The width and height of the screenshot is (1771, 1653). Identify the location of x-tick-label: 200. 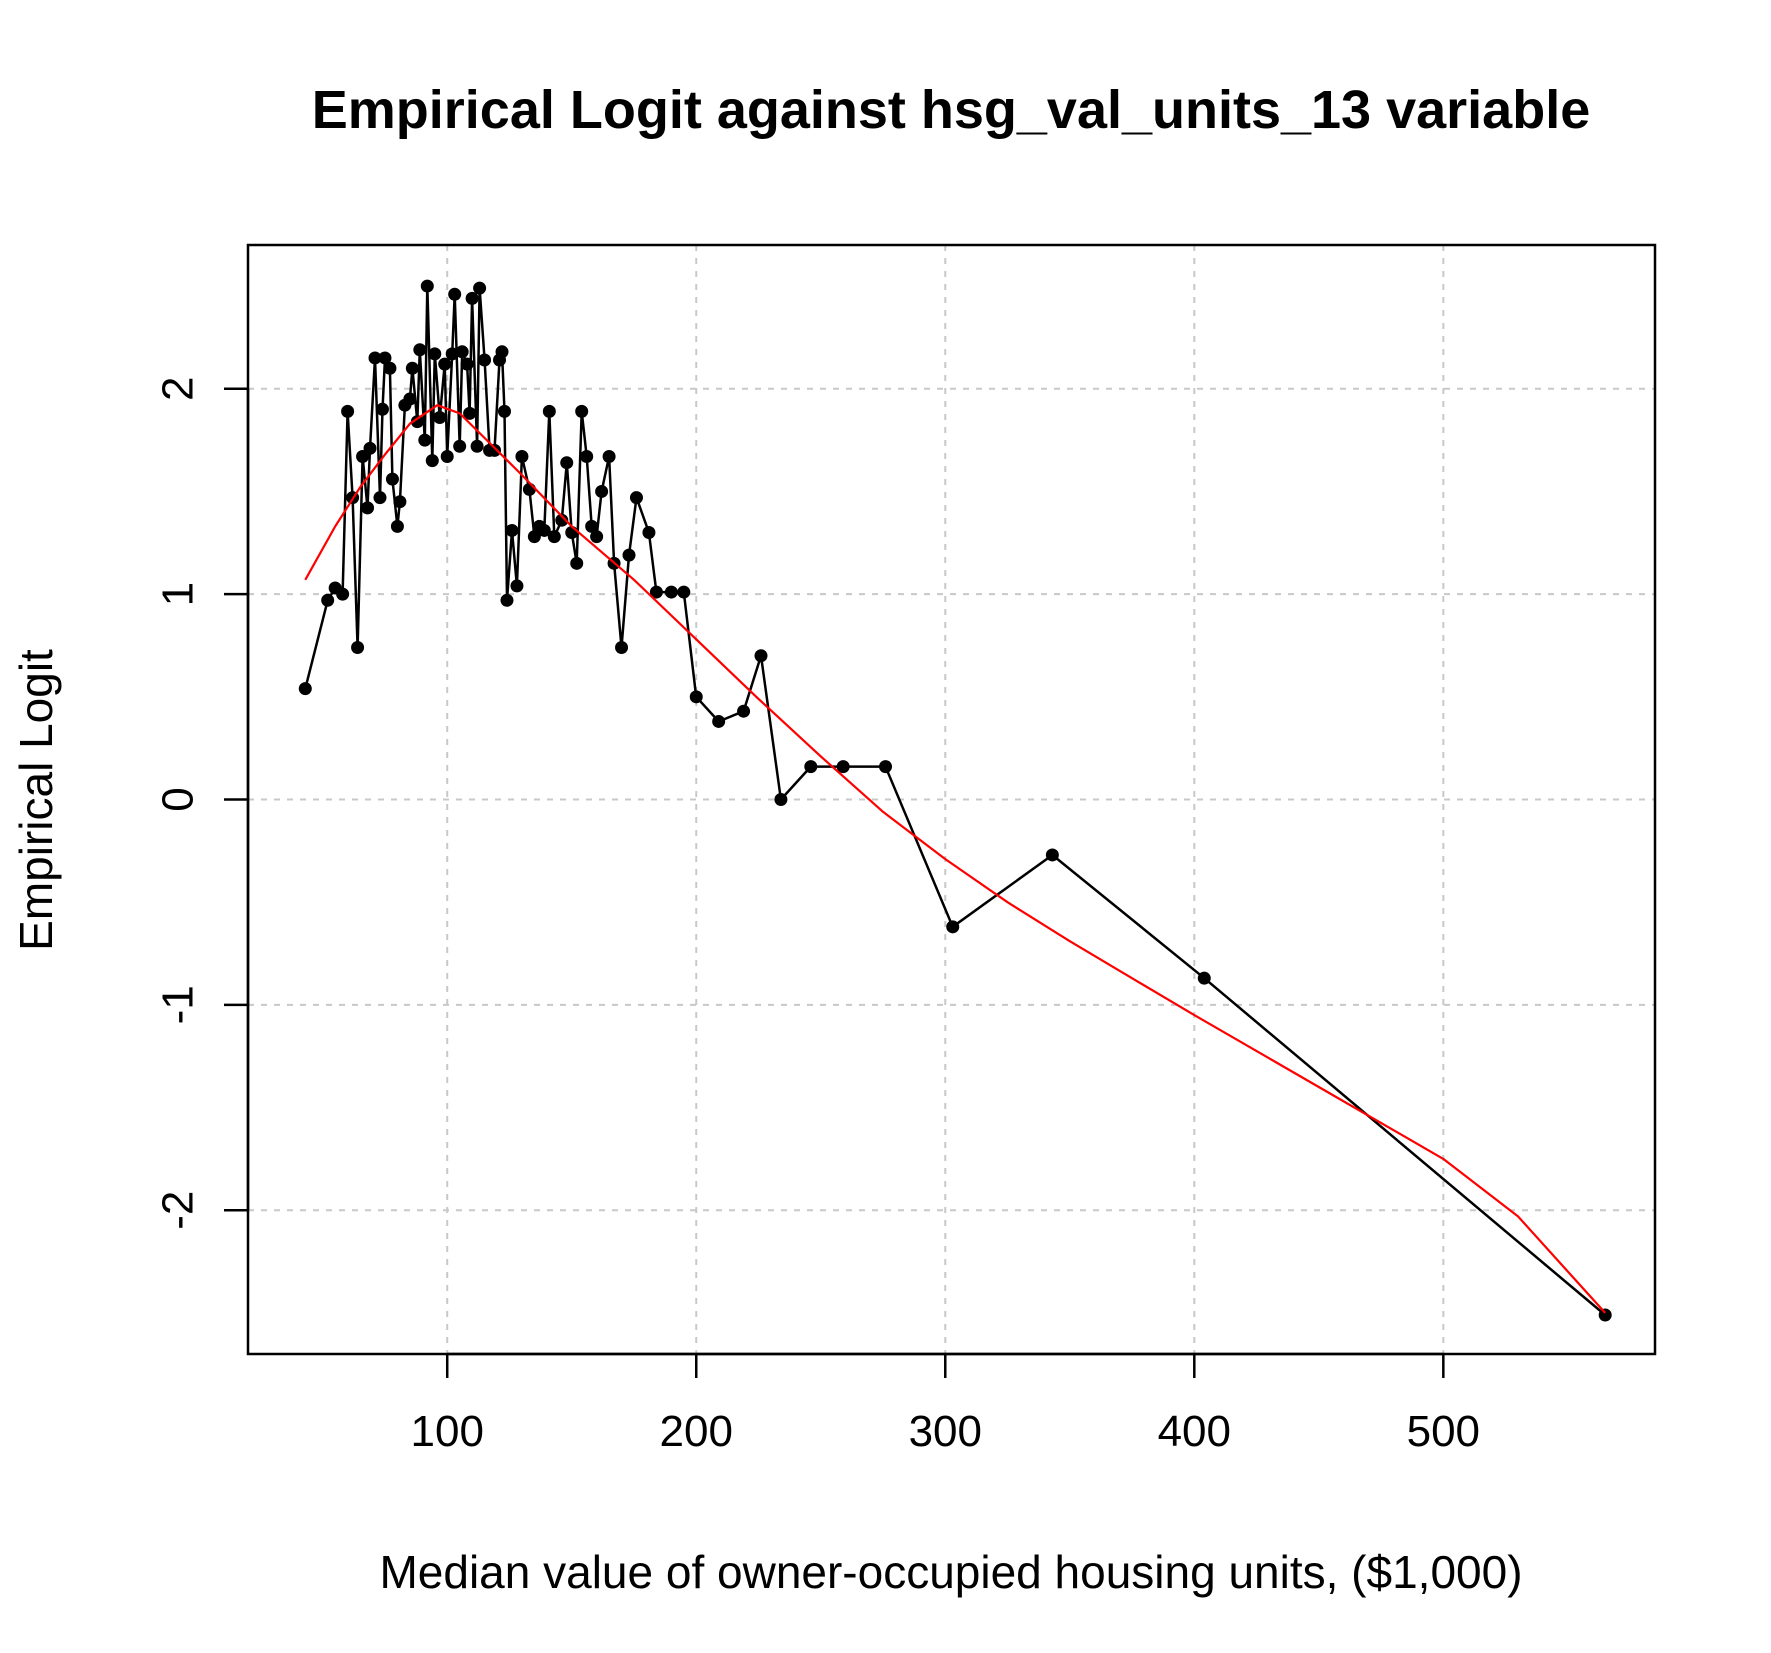
(696, 1431).